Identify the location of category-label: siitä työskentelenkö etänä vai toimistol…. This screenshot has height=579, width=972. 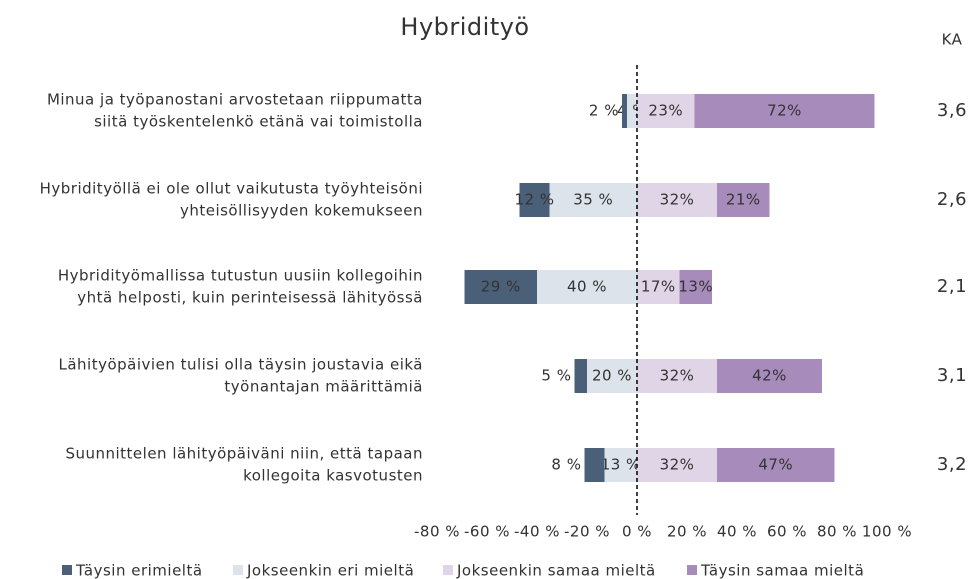
(258, 122).